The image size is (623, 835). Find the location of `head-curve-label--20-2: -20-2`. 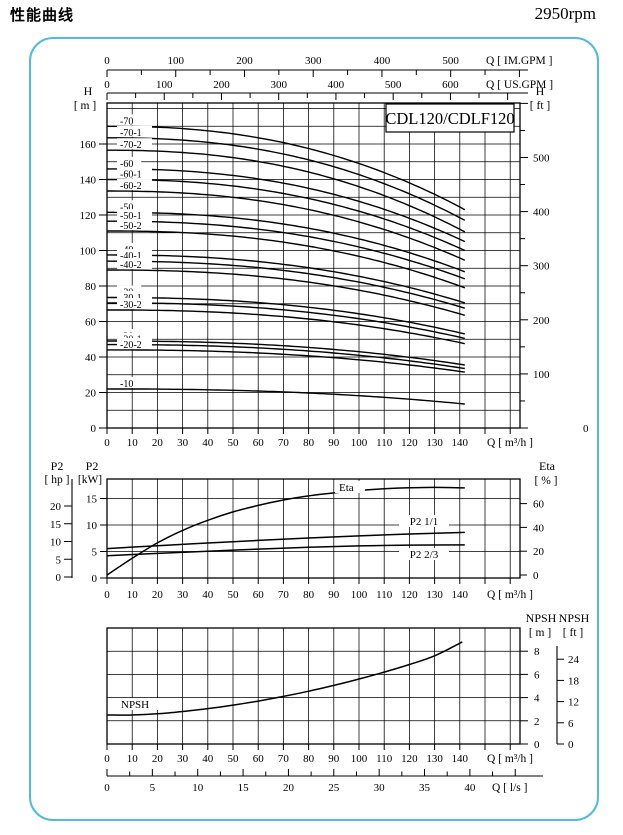

head-curve-label--20-2: -20-2 is located at coordinates (134, 344).